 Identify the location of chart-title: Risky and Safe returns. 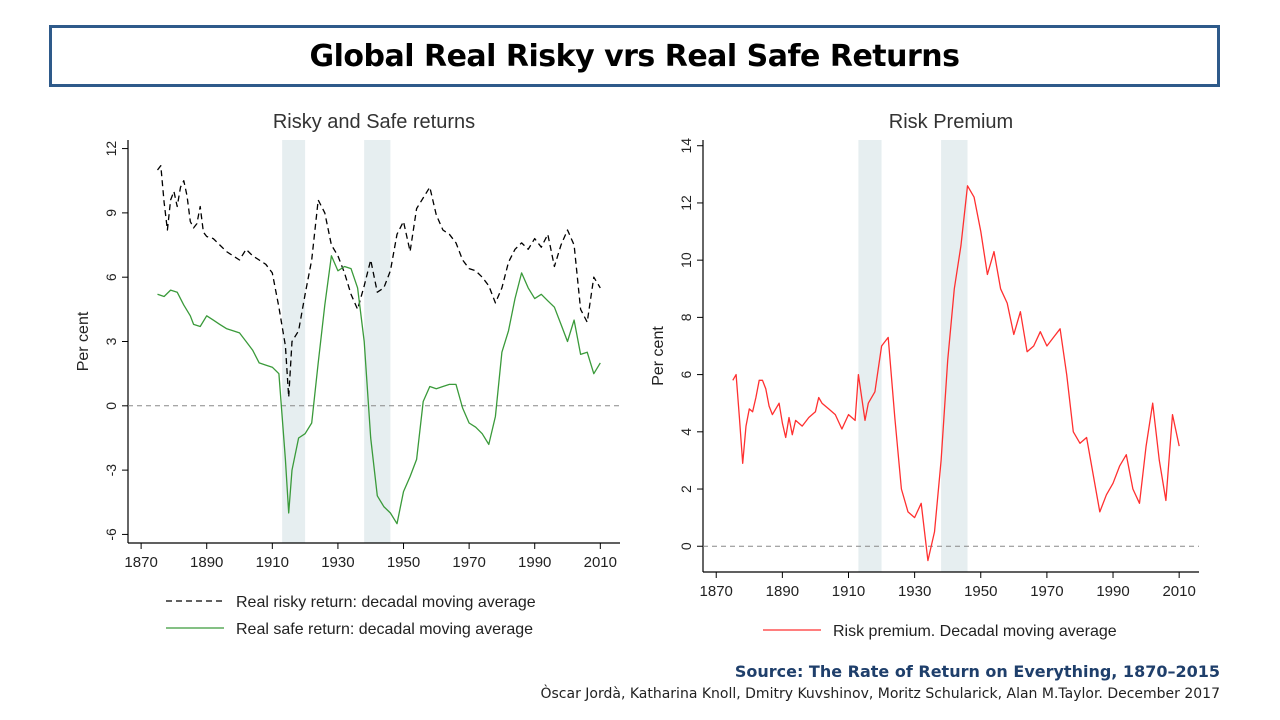
(374, 122).